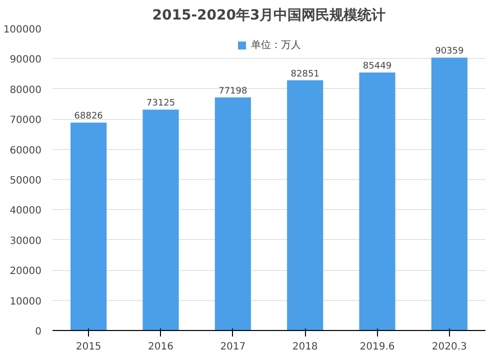  Describe the element at coordinates (38, 332) in the screenshot. I see `y-tick-label: 0` at that location.